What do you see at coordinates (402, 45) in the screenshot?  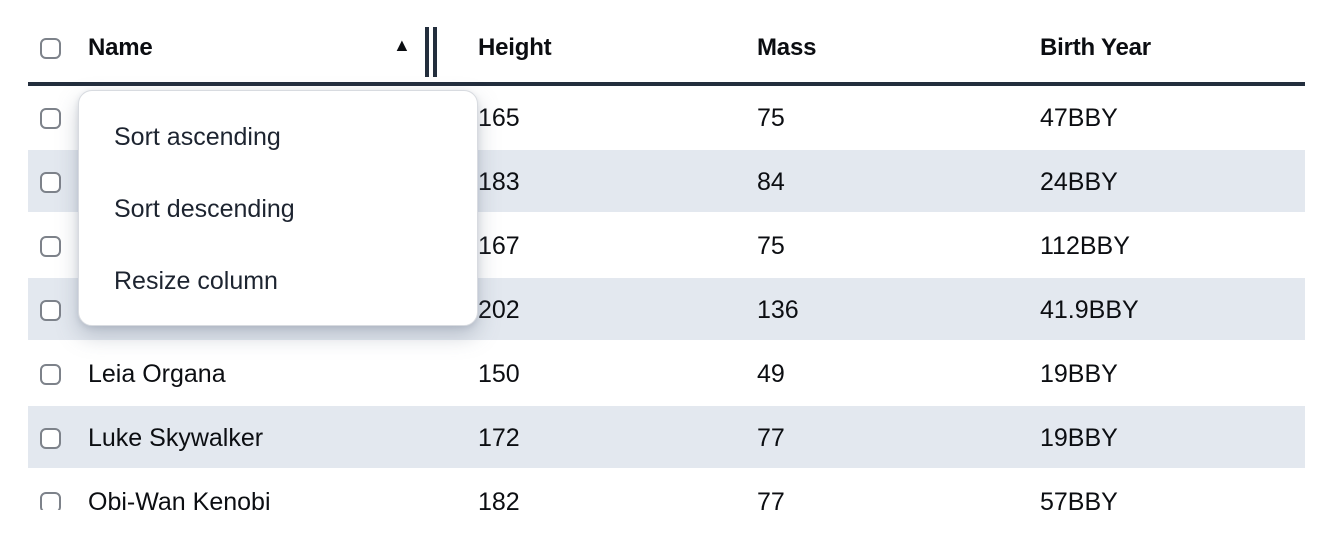 I see `sort-ascending-indicator-icon: ▲` at bounding box center [402, 45].